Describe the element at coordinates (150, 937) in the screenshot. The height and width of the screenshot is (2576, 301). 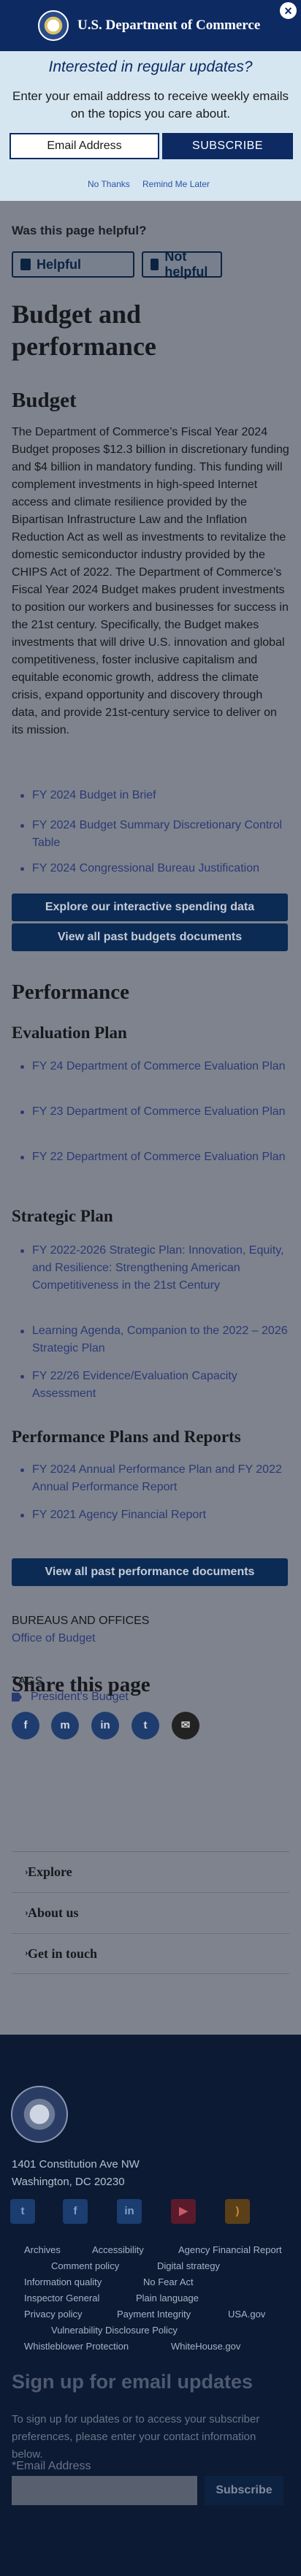
I see `past-budgets-button: View all past budgets documents` at that location.